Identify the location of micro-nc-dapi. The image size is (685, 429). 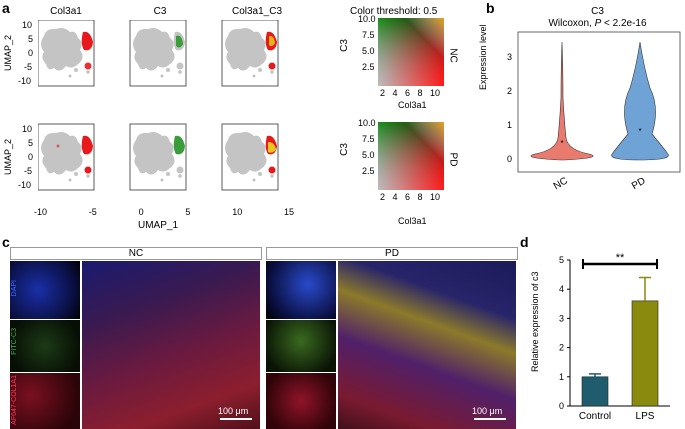
(45, 290).